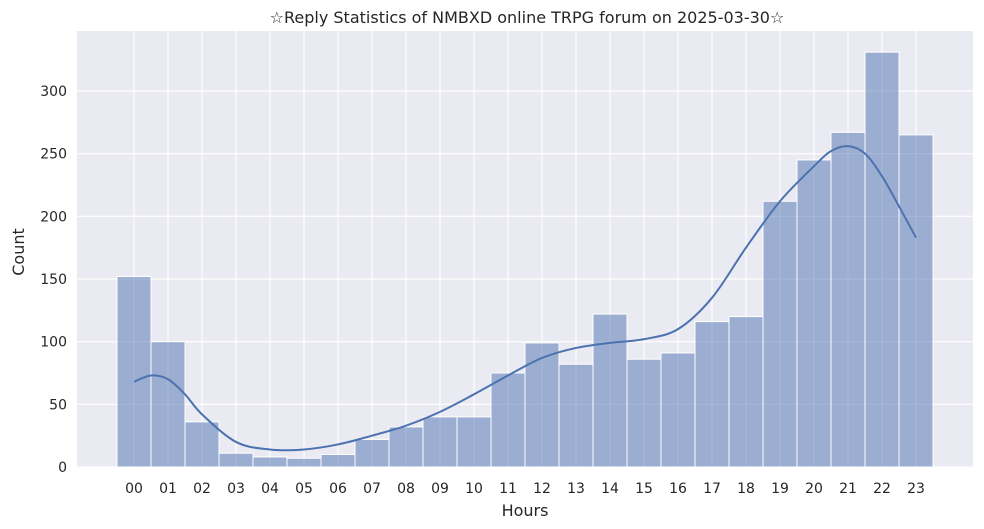 This screenshot has height=529, width=984. Describe the element at coordinates (780, 489) in the screenshot. I see `x-tick-label: 19` at that location.